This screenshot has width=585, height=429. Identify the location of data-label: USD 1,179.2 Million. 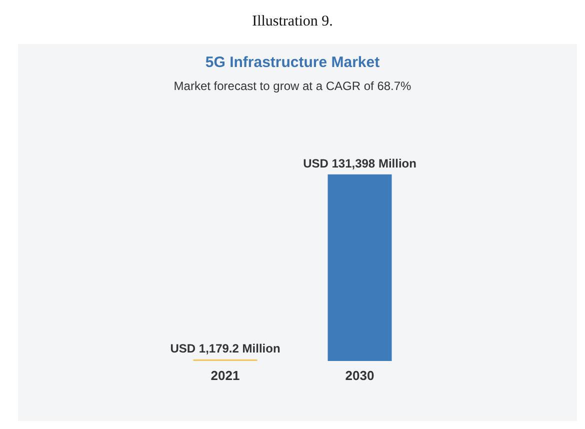
(225, 348).